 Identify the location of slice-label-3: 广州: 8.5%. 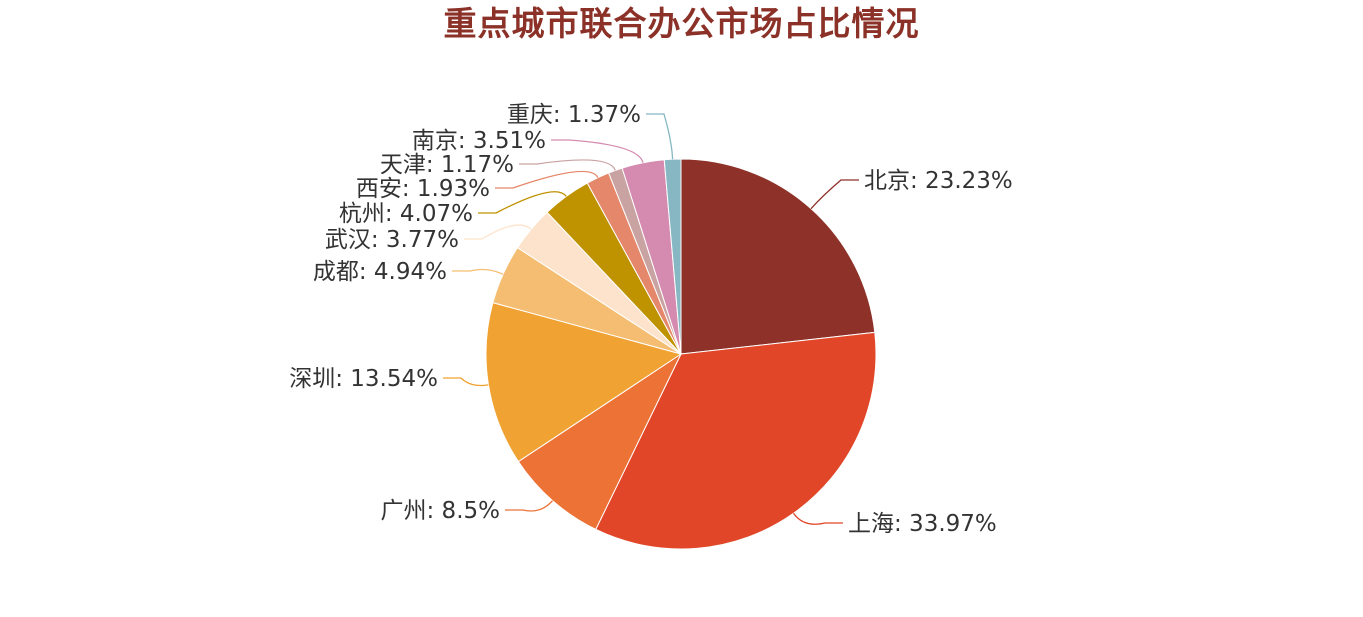
(441, 511).